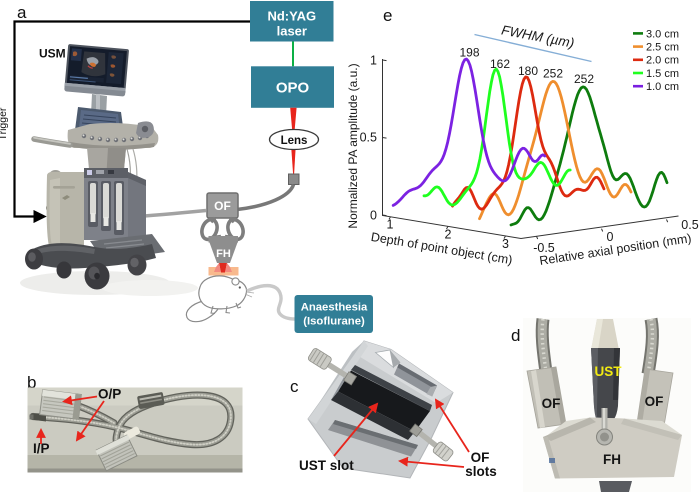 The height and width of the screenshot is (492, 700). Describe the element at coordinates (505, 244) in the screenshot. I see `svg-text: 3` at that location.